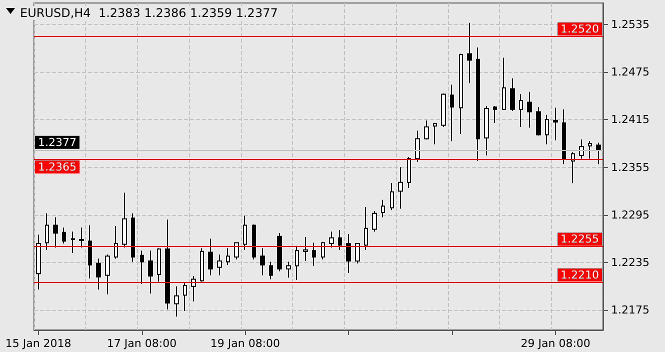 The image size is (665, 352). Describe the element at coordinates (555, 343) in the screenshot. I see `x-tick-label: 29 Jan 08:00` at that location.